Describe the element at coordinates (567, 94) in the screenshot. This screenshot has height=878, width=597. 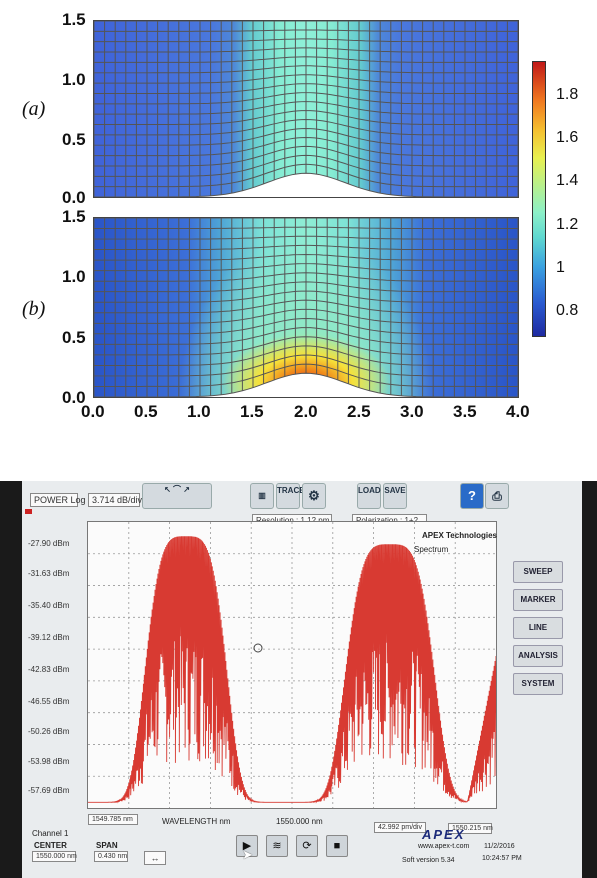
I see `colorbar-tick-0: 1.8` at that location.